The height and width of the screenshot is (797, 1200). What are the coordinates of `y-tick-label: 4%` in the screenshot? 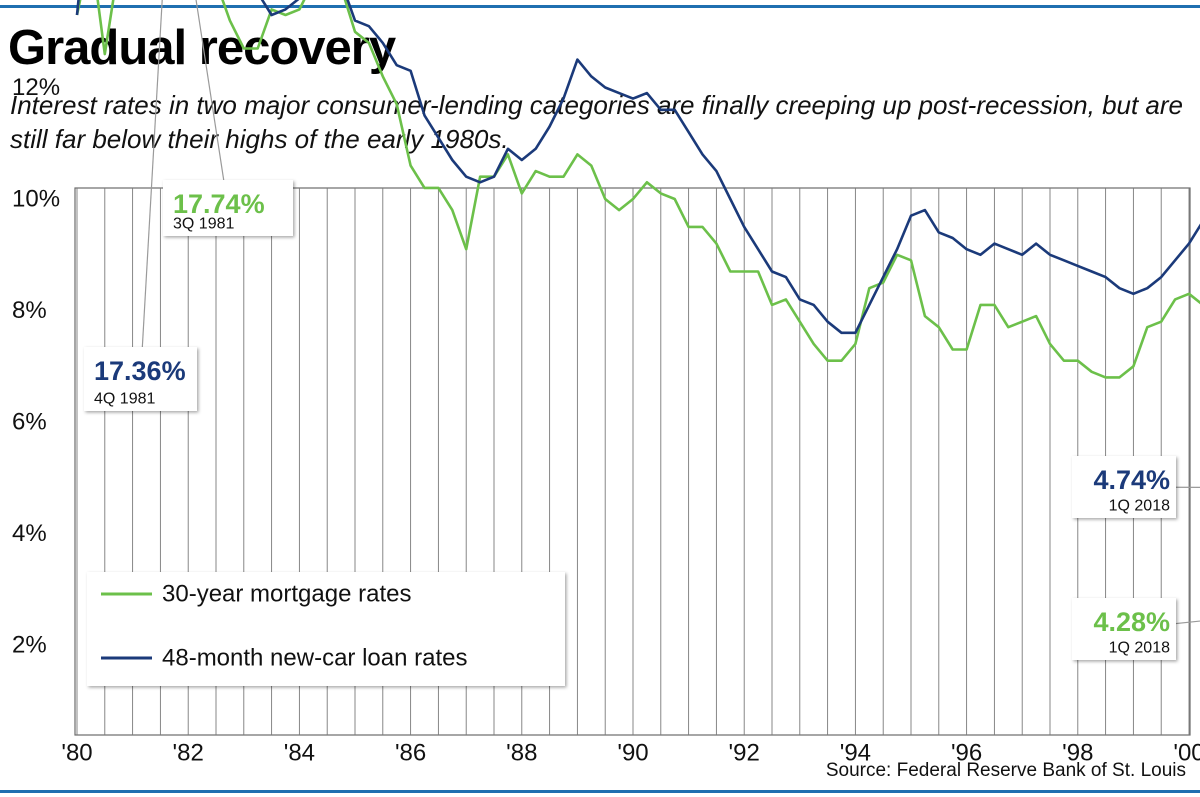 It's located at (29, 533).